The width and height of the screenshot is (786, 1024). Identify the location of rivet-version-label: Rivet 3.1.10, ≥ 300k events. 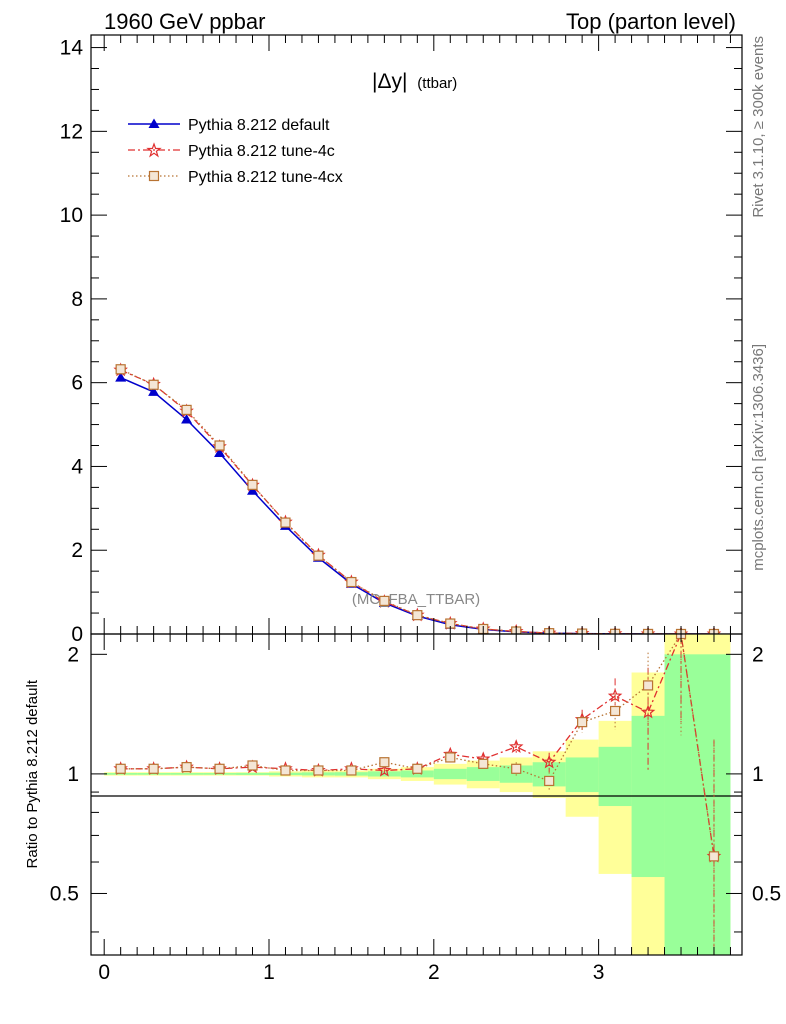
(758, 127).